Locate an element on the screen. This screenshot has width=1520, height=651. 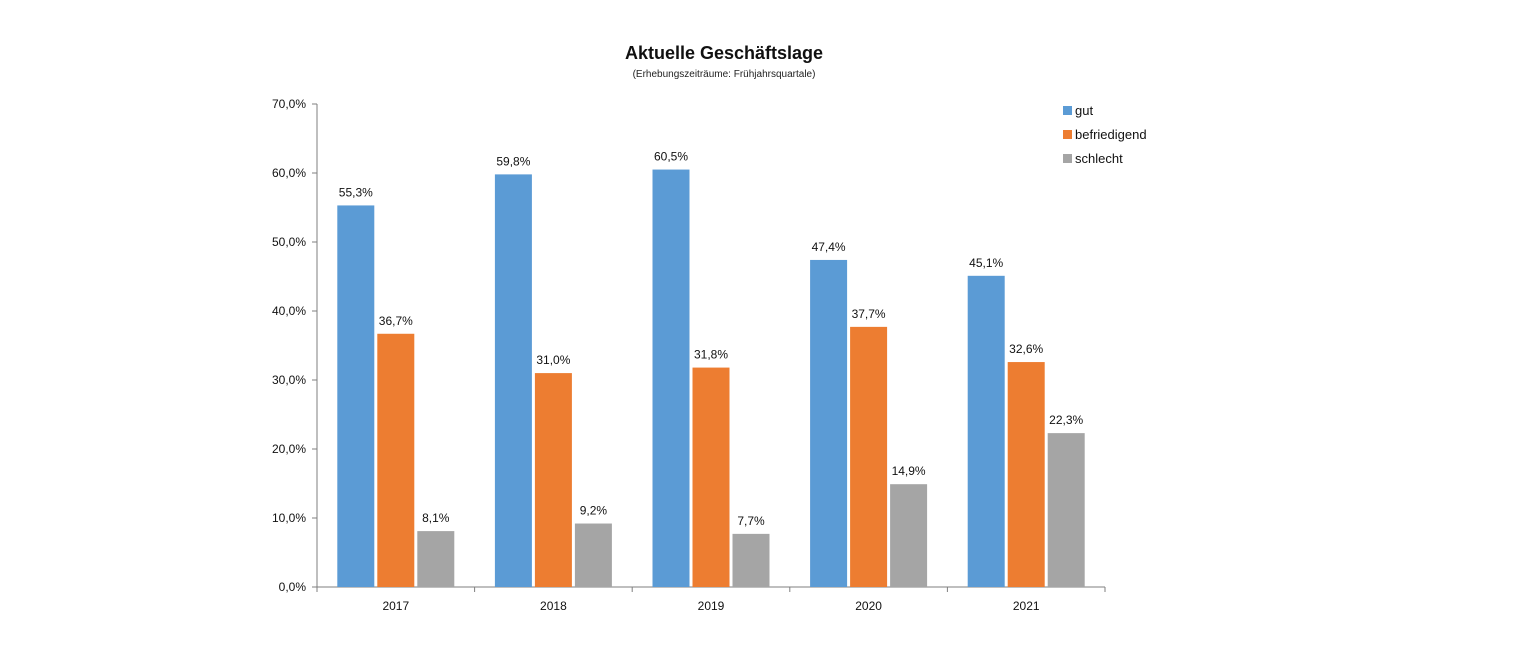
data-label-gut-2020: 47,4% is located at coordinates (829, 247).